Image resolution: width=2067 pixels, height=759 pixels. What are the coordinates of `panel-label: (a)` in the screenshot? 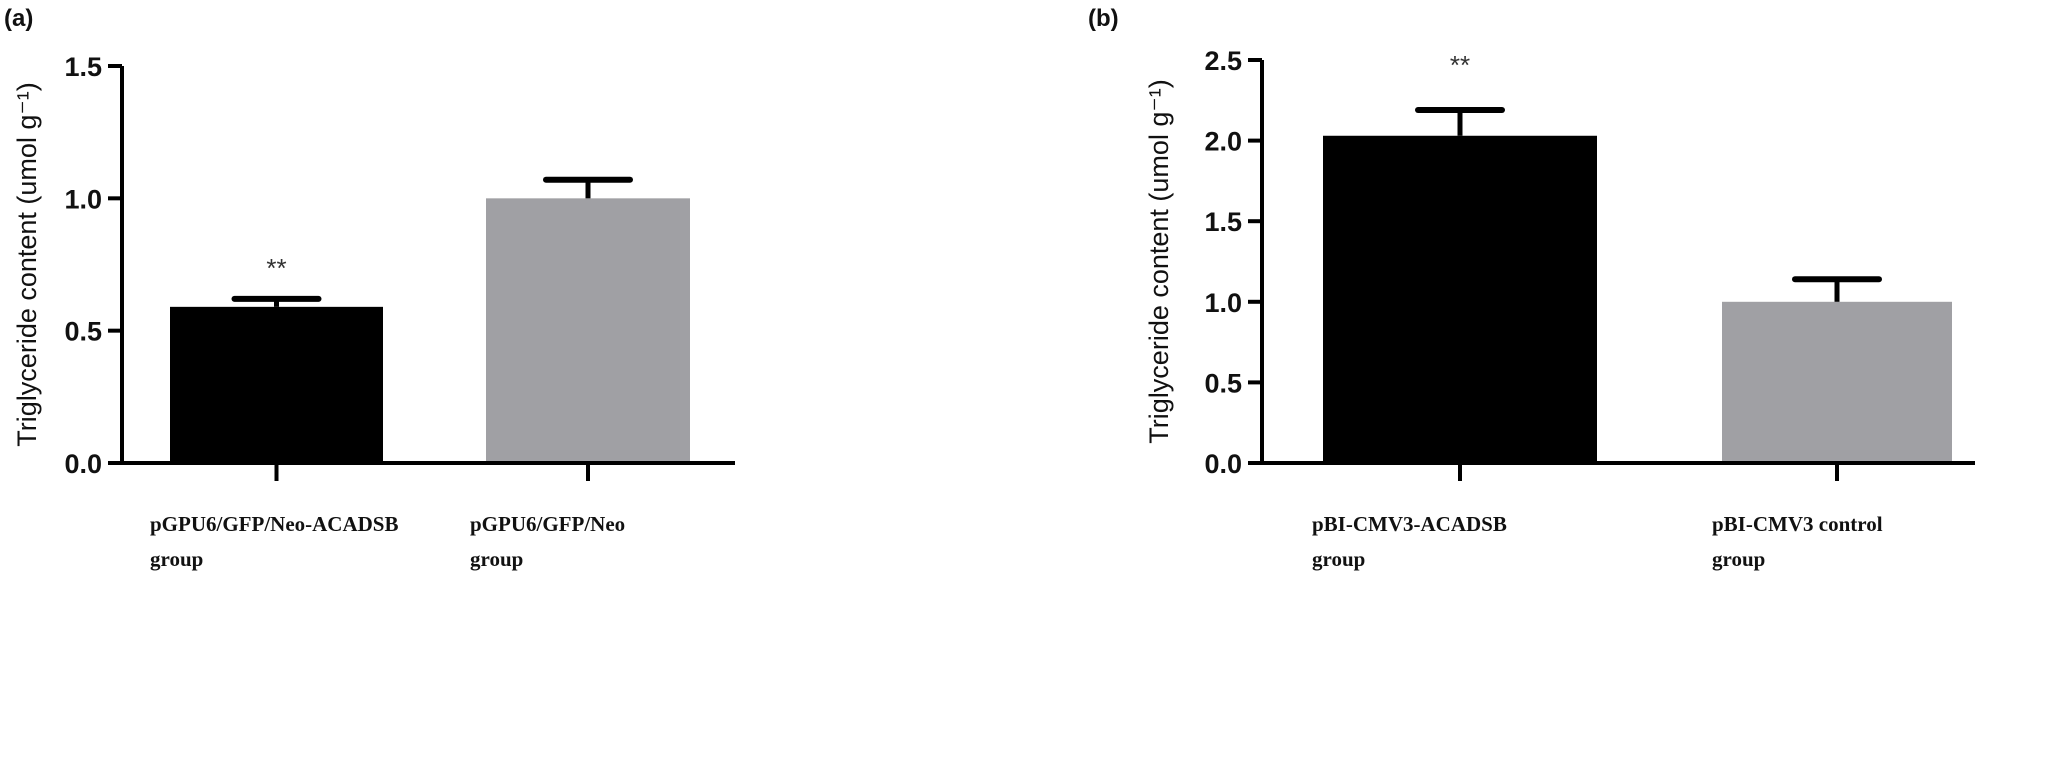 It's located at (18, 18).